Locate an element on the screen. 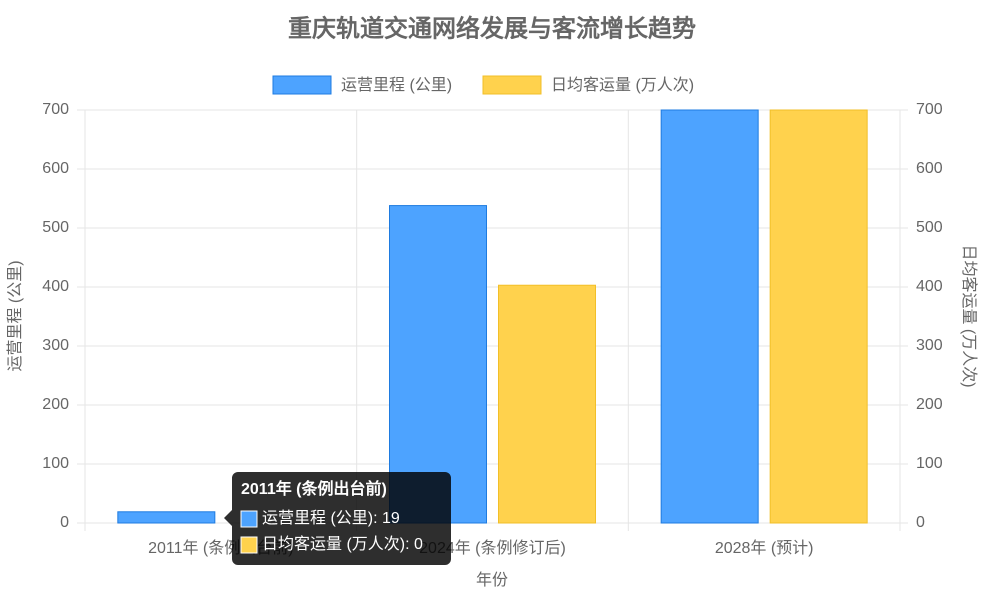  x-axis-title: 年份 is located at coordinates (492, 580).